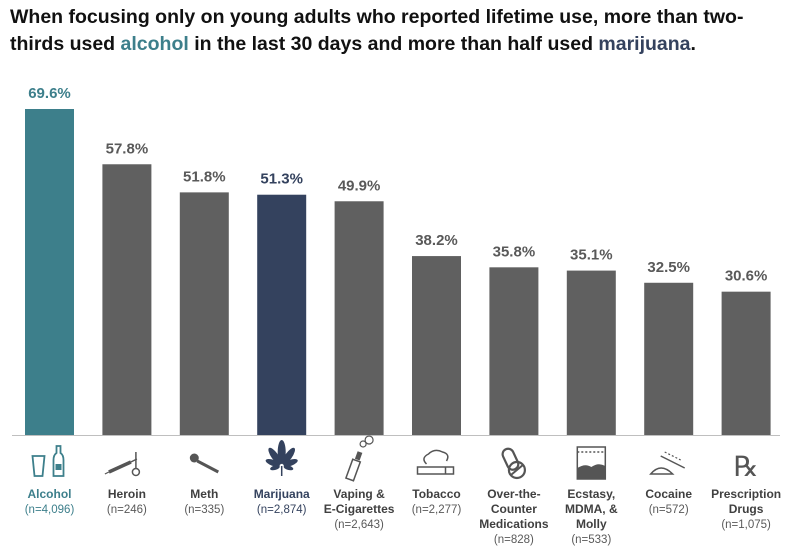  I want to click on data-label-cocaine: 32.5%, so click(668, 267).